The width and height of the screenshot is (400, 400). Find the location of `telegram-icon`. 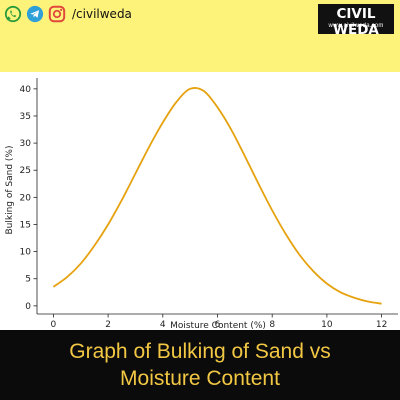

telegram-icon is located at coordinates (35, 14).